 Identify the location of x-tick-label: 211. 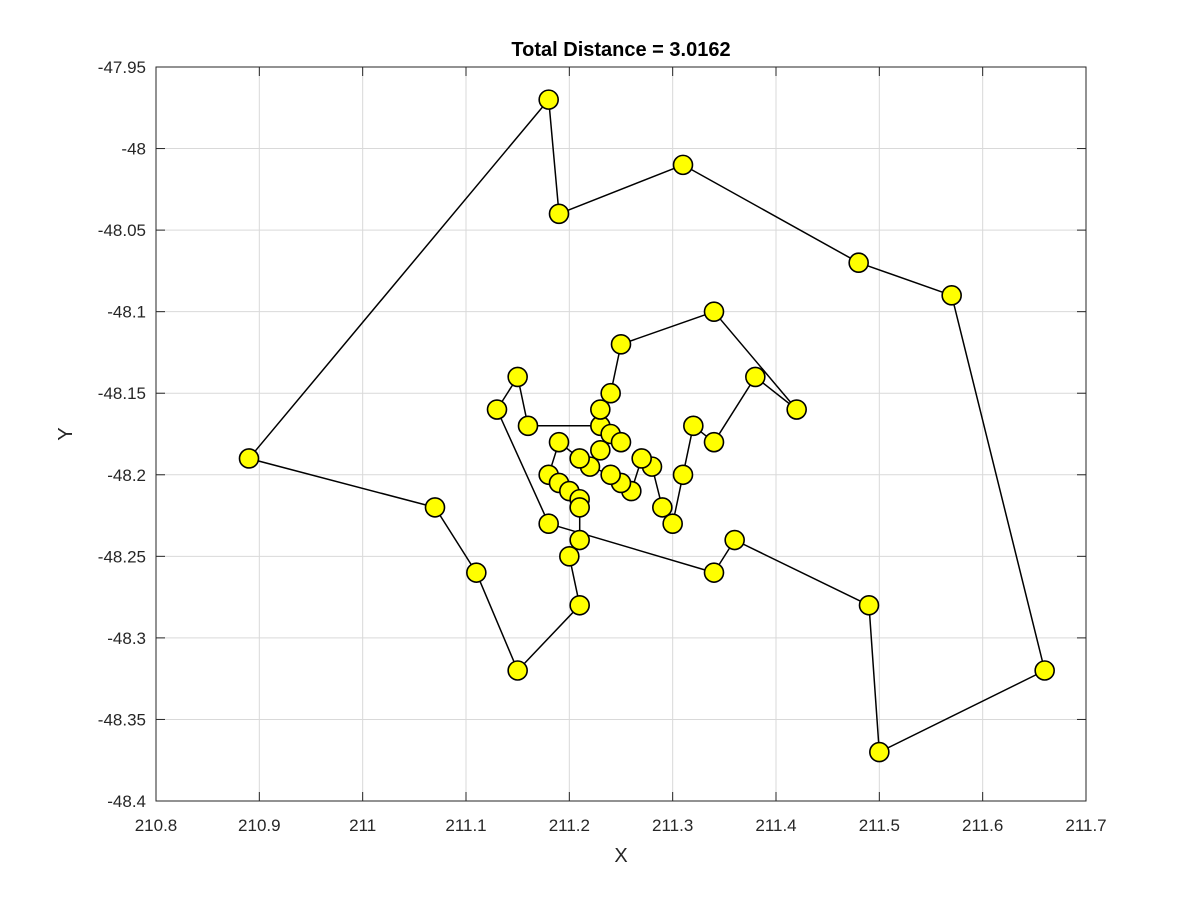
(362, 825).